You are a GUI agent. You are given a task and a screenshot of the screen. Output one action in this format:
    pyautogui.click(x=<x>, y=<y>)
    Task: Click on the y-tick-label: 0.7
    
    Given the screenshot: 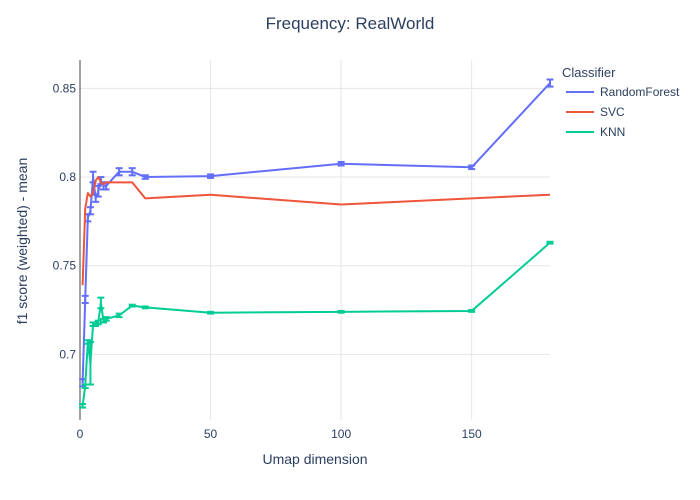 What is the action you would take?
    pyautogui.click(x=67, y=354)
    